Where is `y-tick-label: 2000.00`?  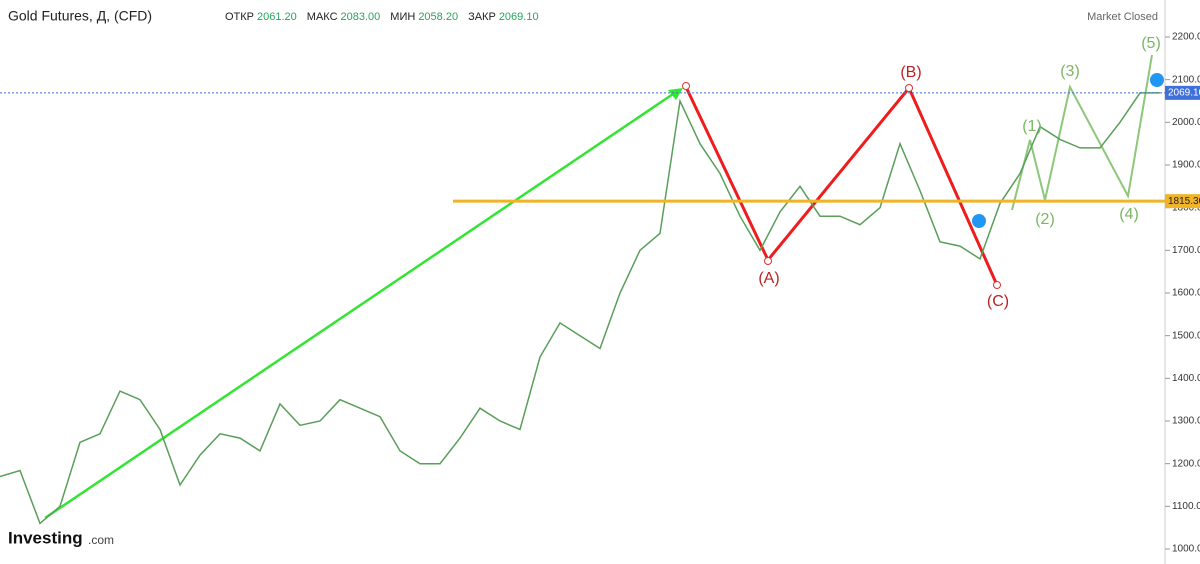
y-tick-label: 2000.00 is located at coordinates (1186, 122).